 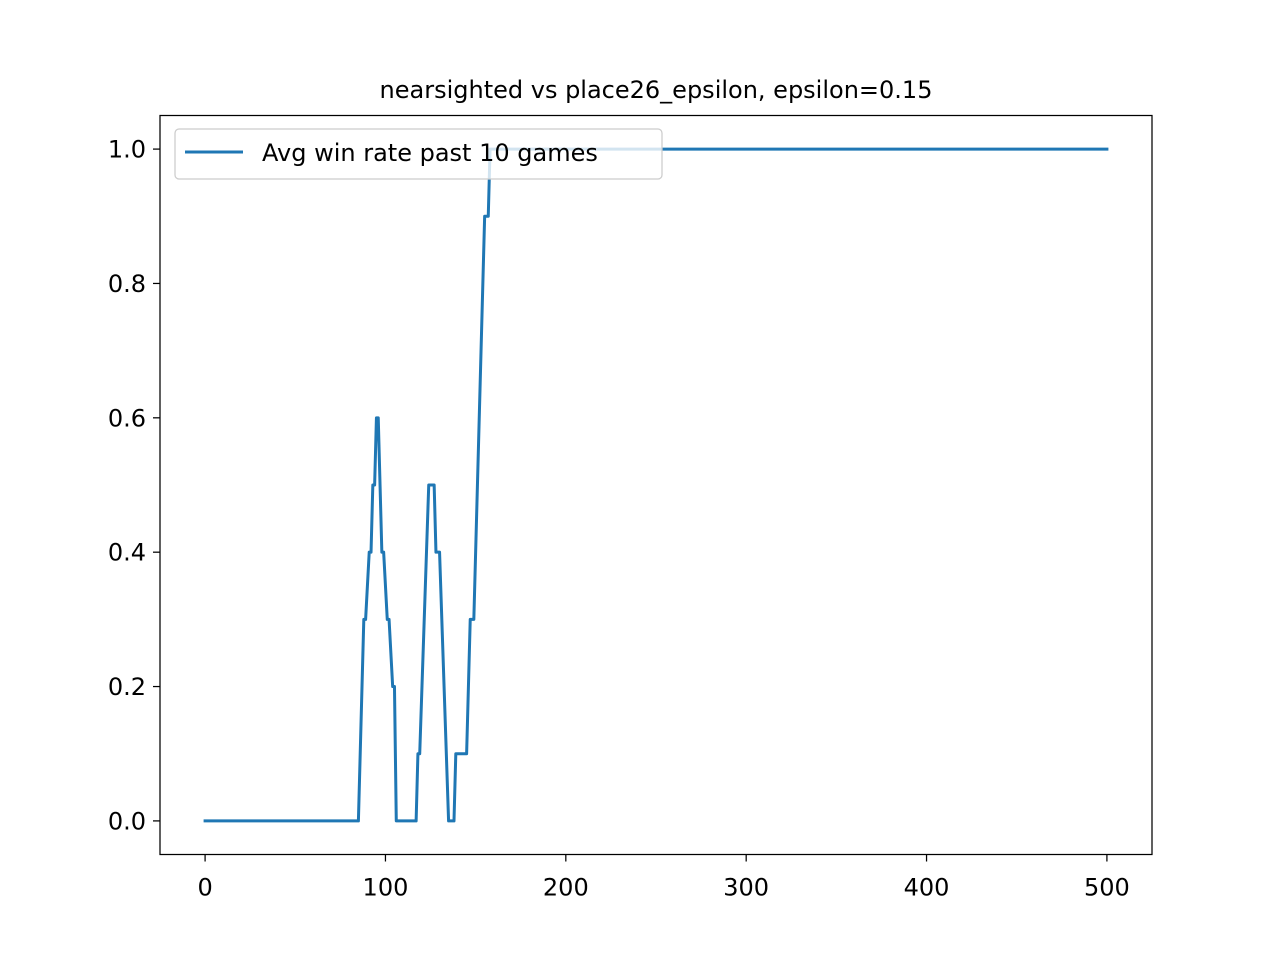 What do you see at coordinates (127, 150) in the screenshot?
I see `y-tick-label: 1.0` at bounding box center [127, 150].